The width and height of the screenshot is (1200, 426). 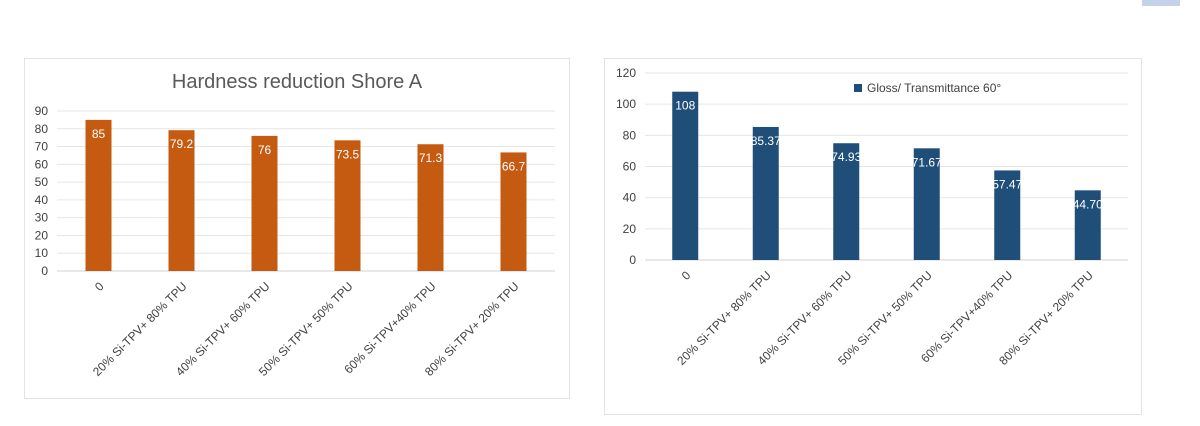 I want to click on data-label: 79.2, so click(x=182, y=144).